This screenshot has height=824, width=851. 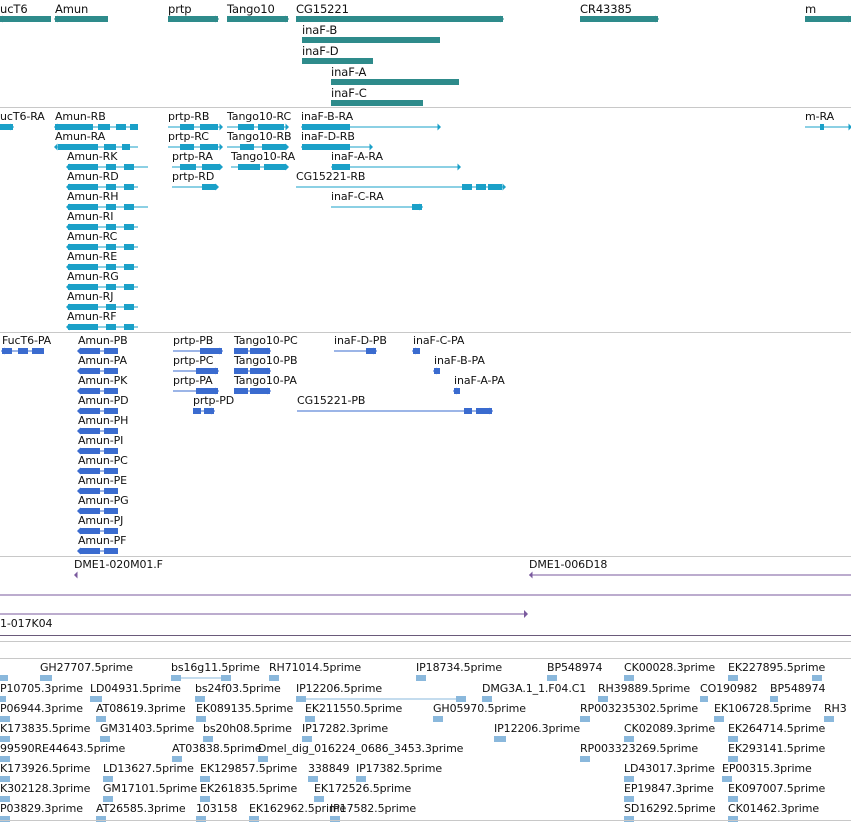 What do you see at coordinates (670, 808) in the screenshot?
I see `est-label: SD16292.5prime` at bounding box center [670, 808].